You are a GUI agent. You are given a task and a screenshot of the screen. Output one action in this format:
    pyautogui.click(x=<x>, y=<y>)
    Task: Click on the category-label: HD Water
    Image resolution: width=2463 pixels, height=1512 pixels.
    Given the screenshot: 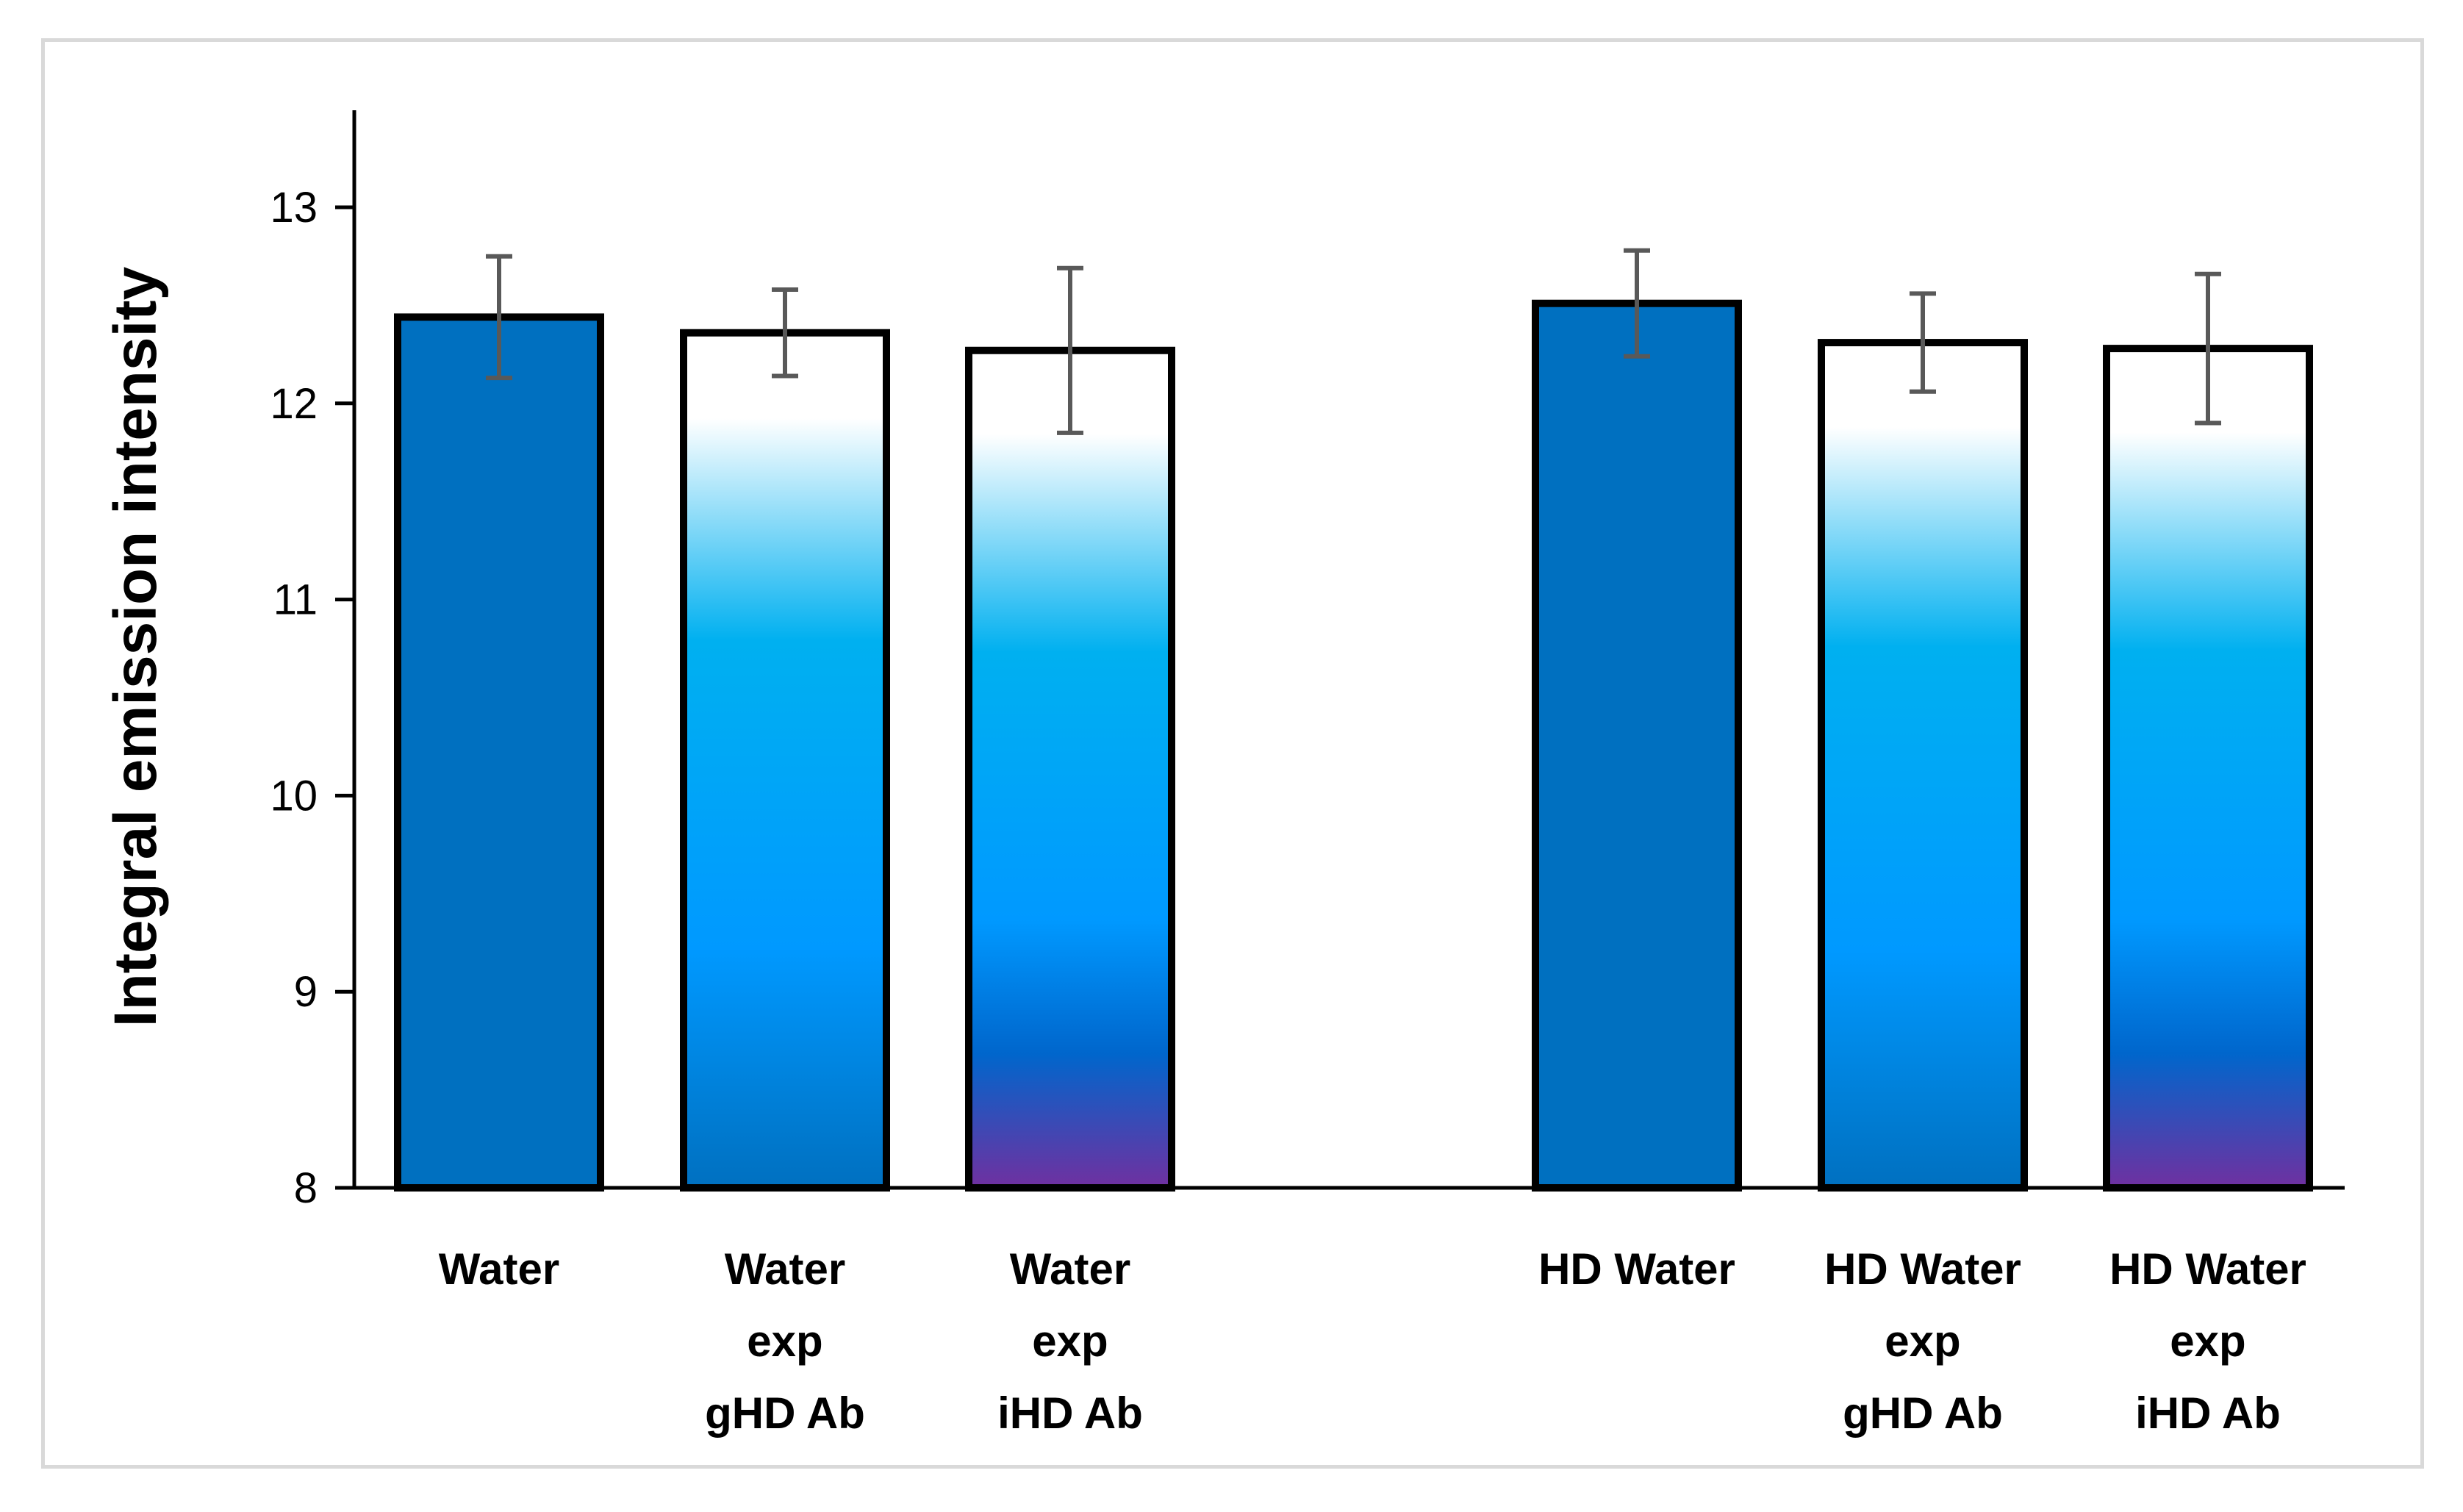 What is the action you would take?
    pyautogui.click(x=1637, y=1269)
    